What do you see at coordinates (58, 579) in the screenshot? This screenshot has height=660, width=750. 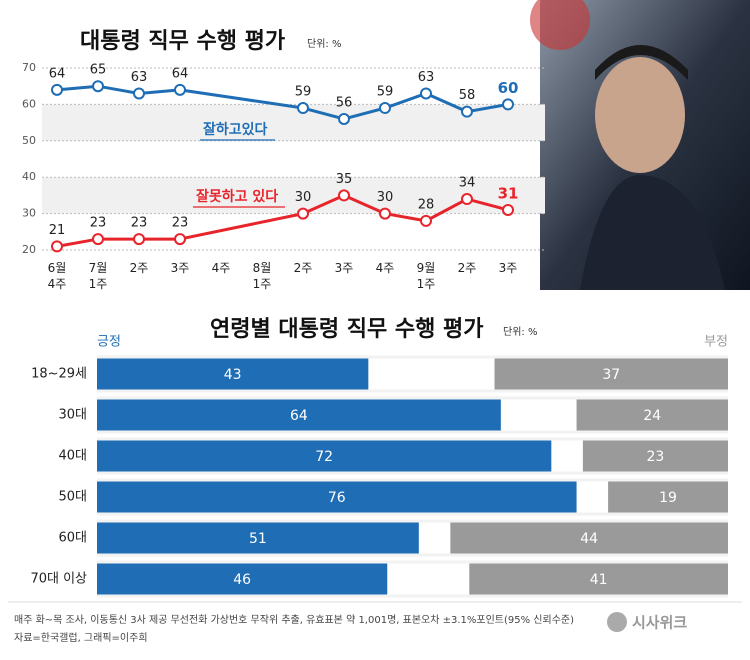 I see `y-tick-label: 70대 이상` at bounding box center [58, 579].